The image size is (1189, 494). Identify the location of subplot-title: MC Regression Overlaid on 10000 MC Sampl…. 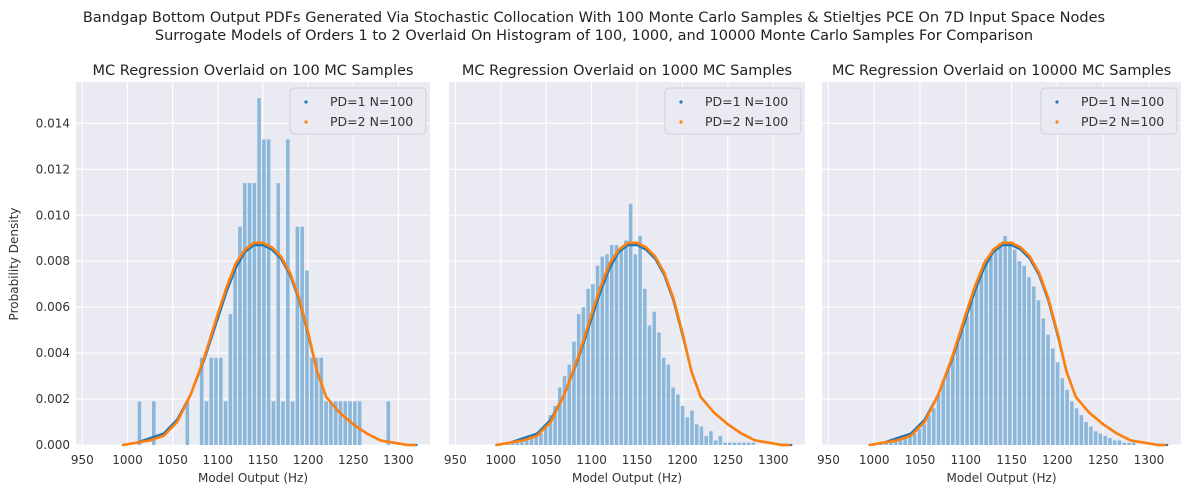
(1001, 71).